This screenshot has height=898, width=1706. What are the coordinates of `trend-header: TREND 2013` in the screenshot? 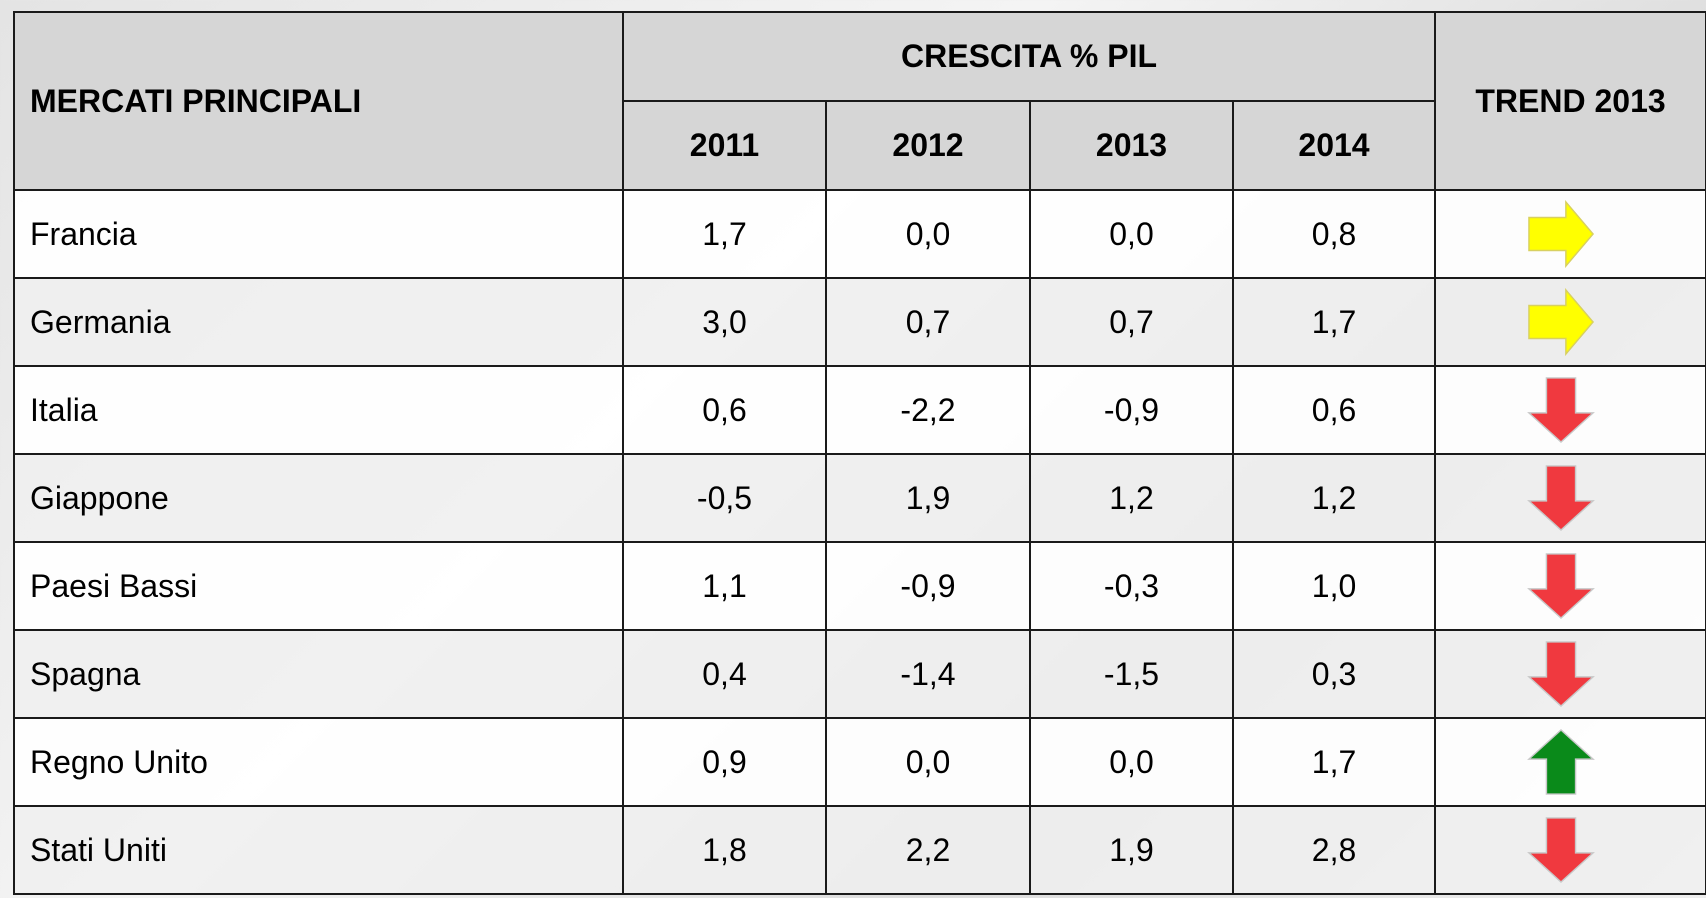 It's located at (1570, 101).